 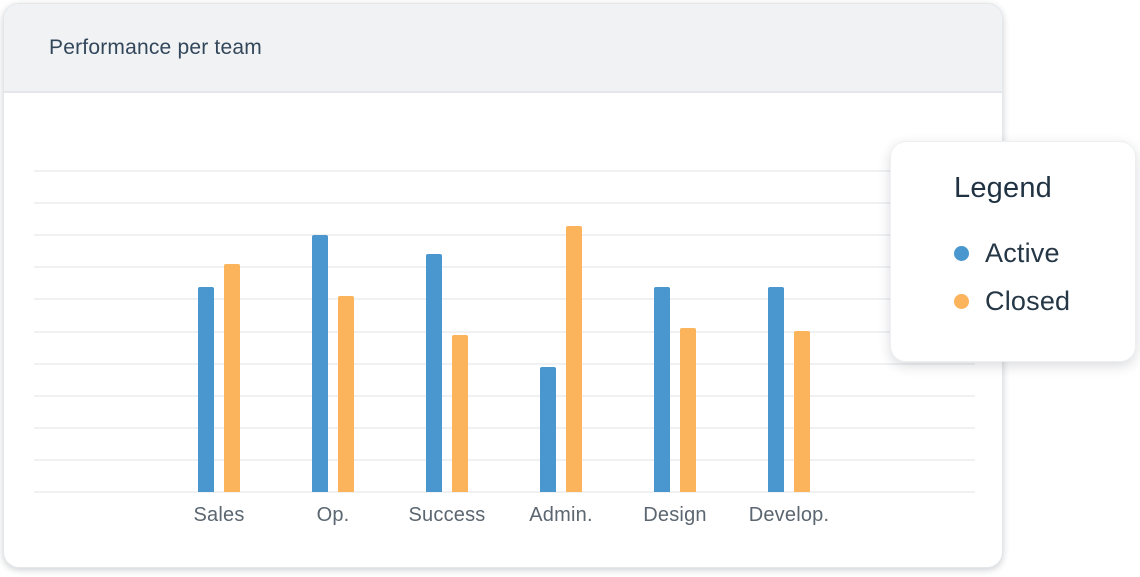 What do you see at coordinates (447, 515) in the screenshot?
I see `x-axis-label-success: Success` at bounding box center [447, 515].